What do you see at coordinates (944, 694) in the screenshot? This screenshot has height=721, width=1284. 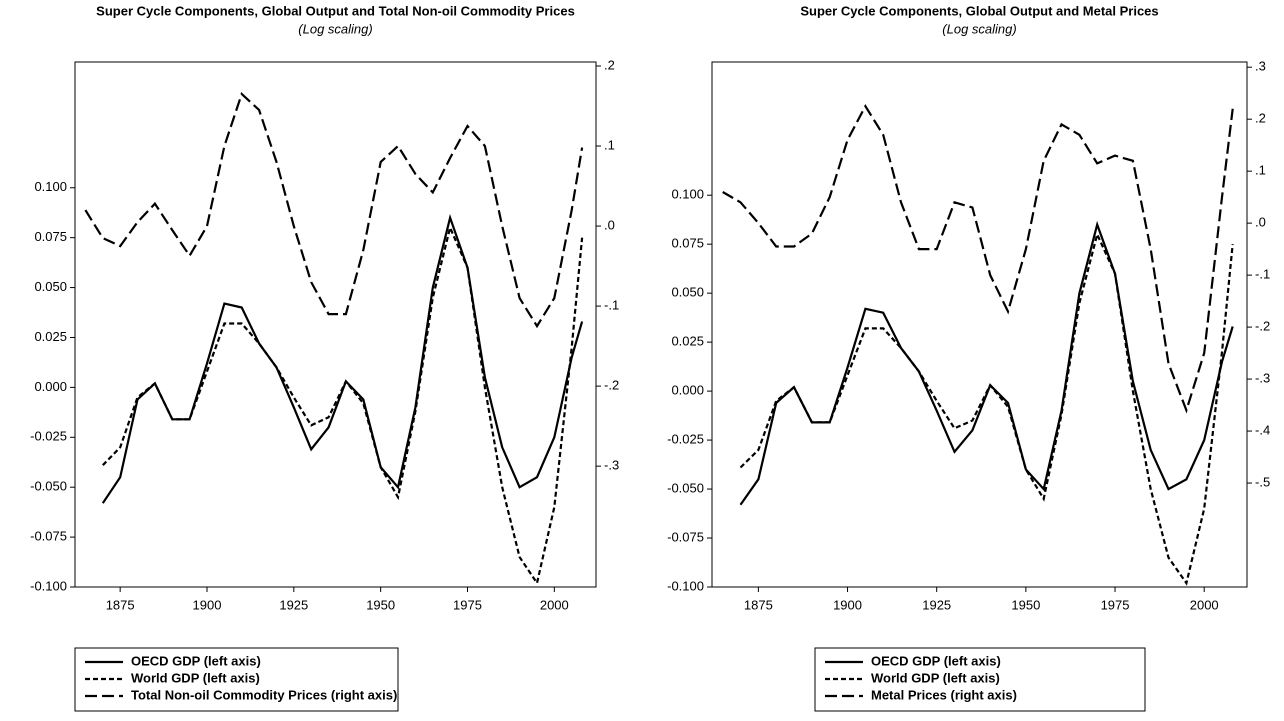 I see `legend-label: Metal Prices (right axis)` at bounding box center [944, 694].